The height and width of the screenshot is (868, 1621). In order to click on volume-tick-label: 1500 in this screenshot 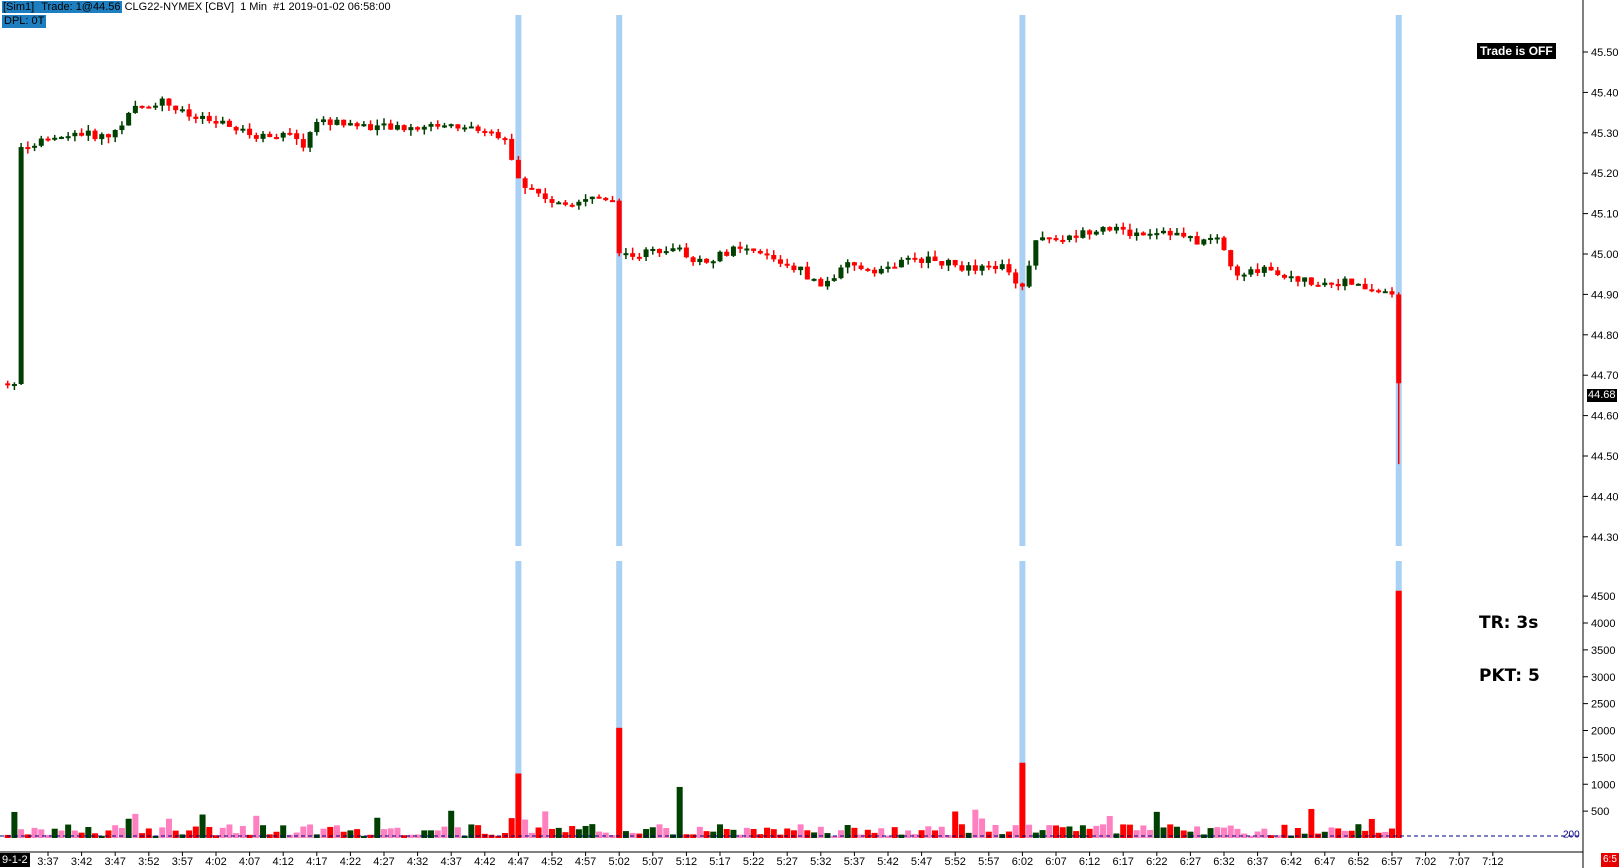, I will do `click(1603, 758)`.